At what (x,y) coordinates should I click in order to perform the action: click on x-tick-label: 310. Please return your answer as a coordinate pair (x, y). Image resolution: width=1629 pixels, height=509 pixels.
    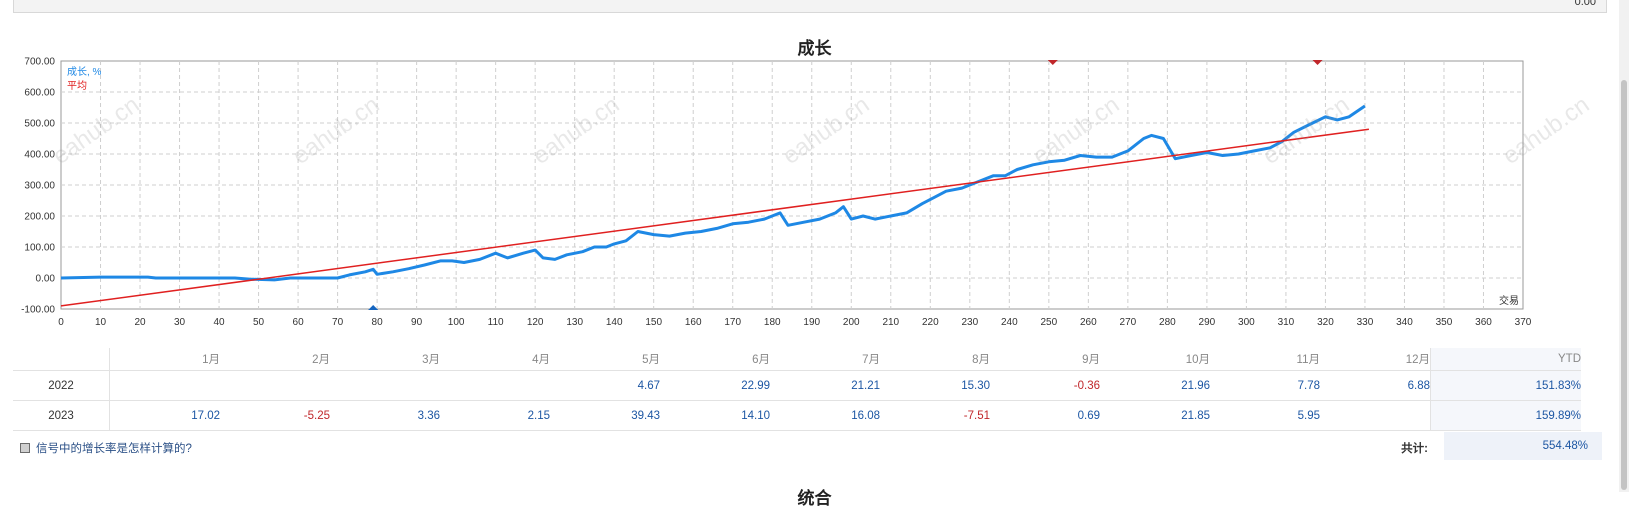
    Looking at the image, I should click on (1286, 322).